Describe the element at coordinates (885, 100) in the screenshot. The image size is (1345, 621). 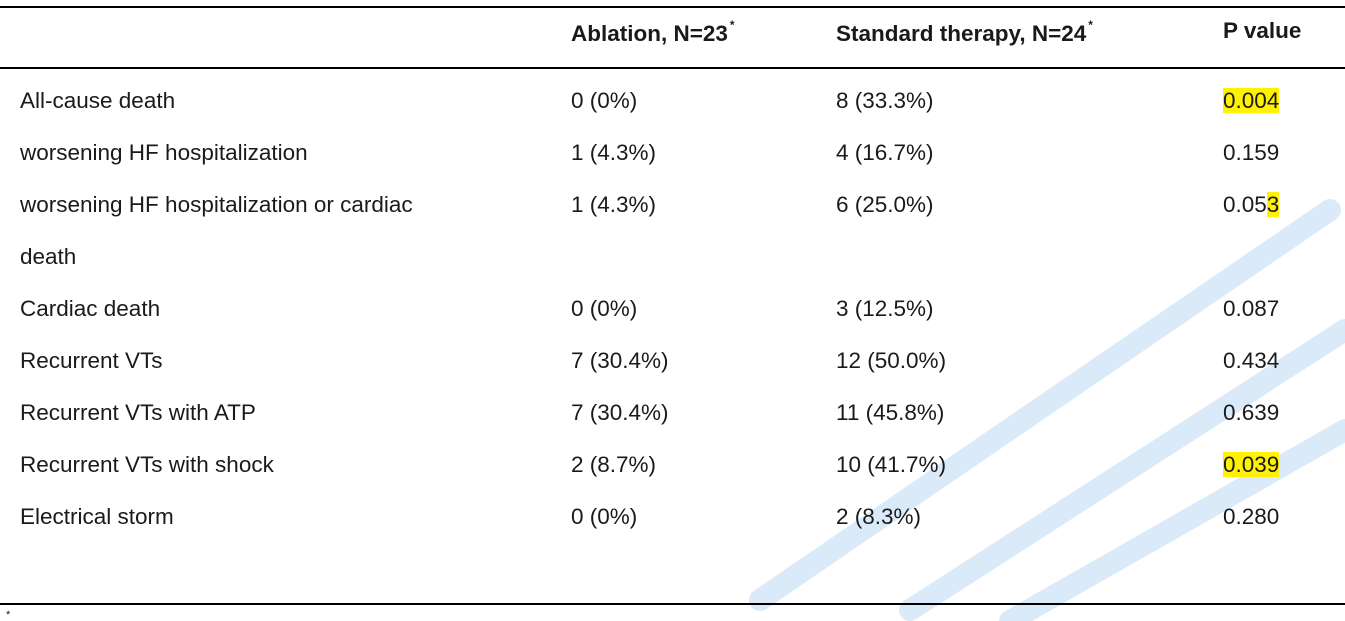
I see `standard-value: 8 (33.3%)` at that location.